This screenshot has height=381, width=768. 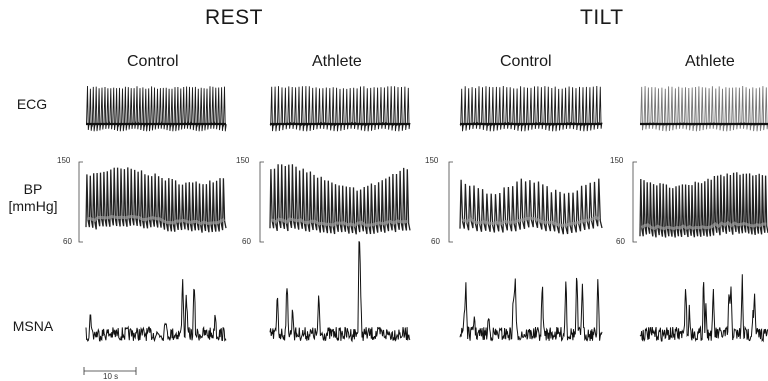 What do you see at coordinates (33, 189) in the screenshot?
I see `bp-label: BP` at bounding box center [33, 189].